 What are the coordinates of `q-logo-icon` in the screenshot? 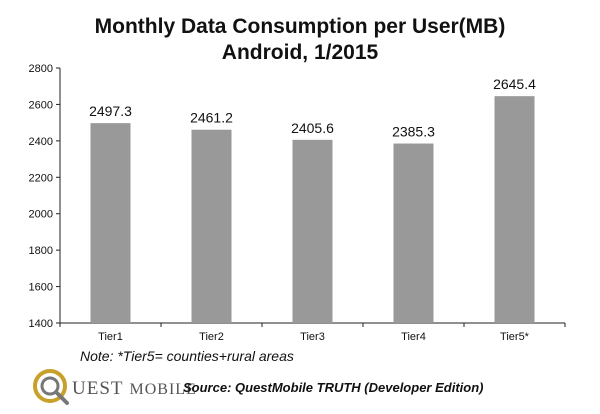 It's located at (51, 387).